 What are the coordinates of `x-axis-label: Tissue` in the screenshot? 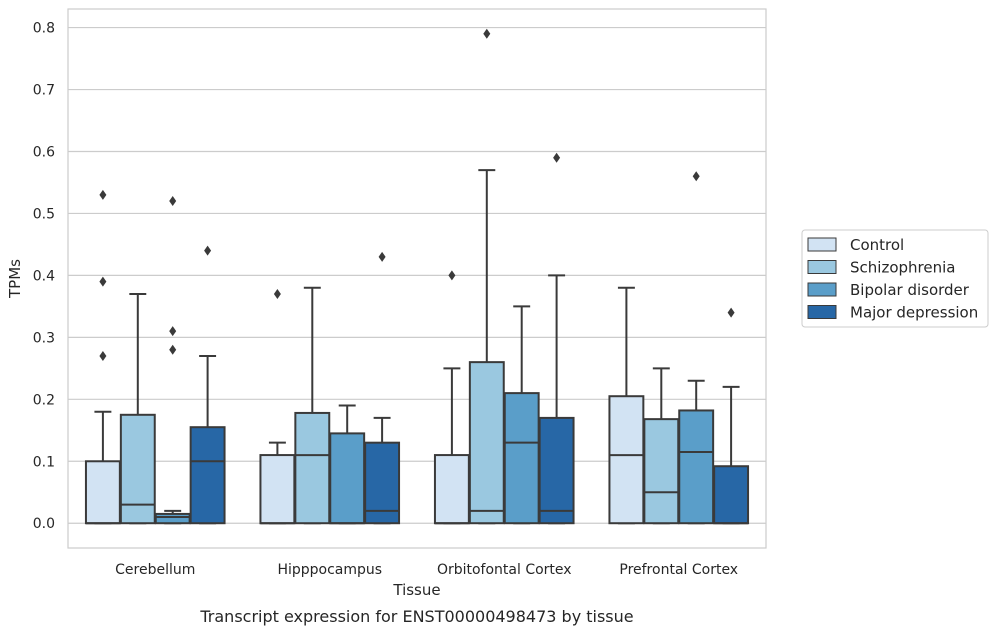 It's located at (416, 590).